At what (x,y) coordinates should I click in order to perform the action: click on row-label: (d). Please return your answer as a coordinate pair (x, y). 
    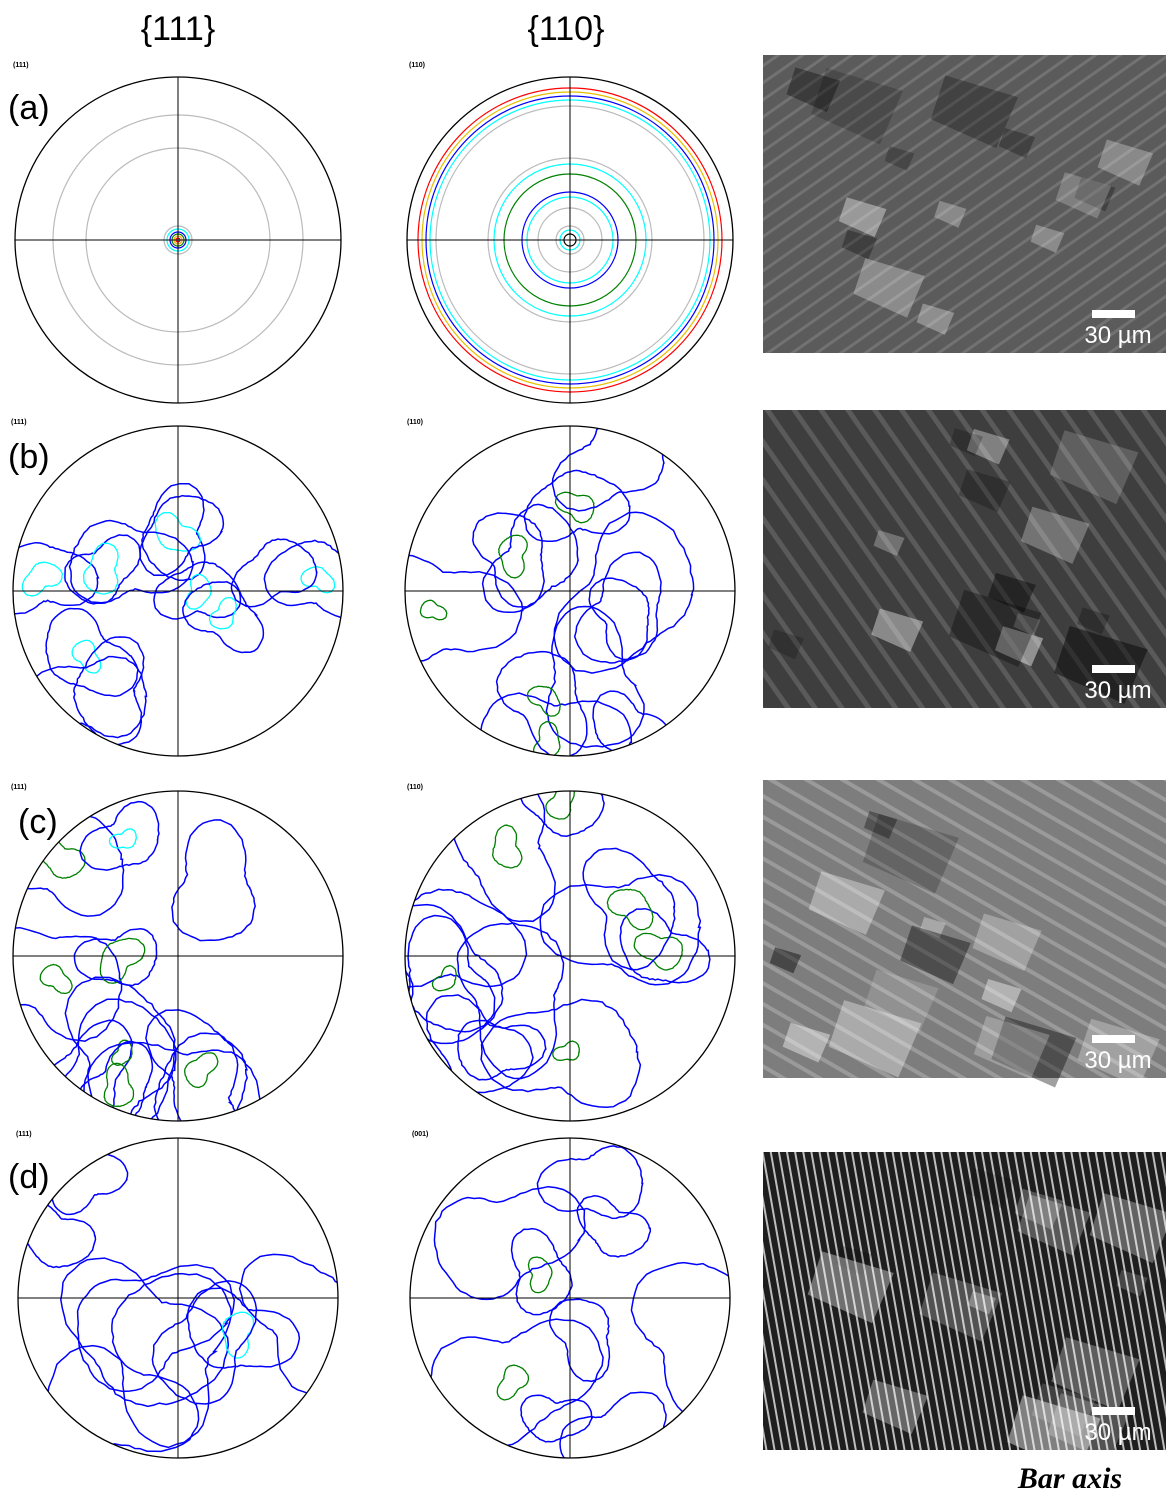
    Looking at the image, I should click on (29, 1177).